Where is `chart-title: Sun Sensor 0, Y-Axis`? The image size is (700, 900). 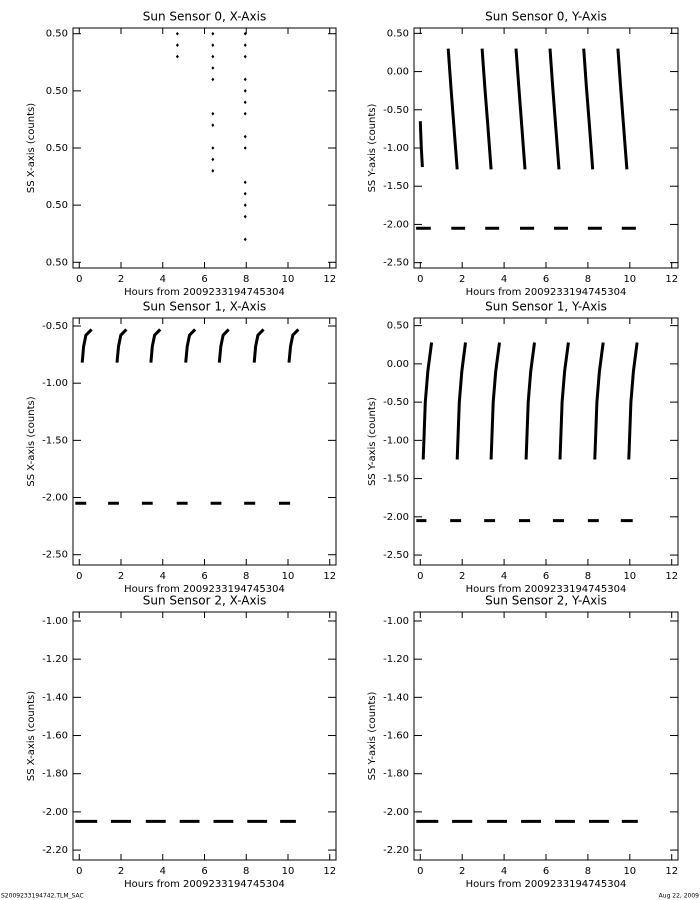
chart-title: Sun Sensor 0, Y-Axis is located at coordinates (546, 17).